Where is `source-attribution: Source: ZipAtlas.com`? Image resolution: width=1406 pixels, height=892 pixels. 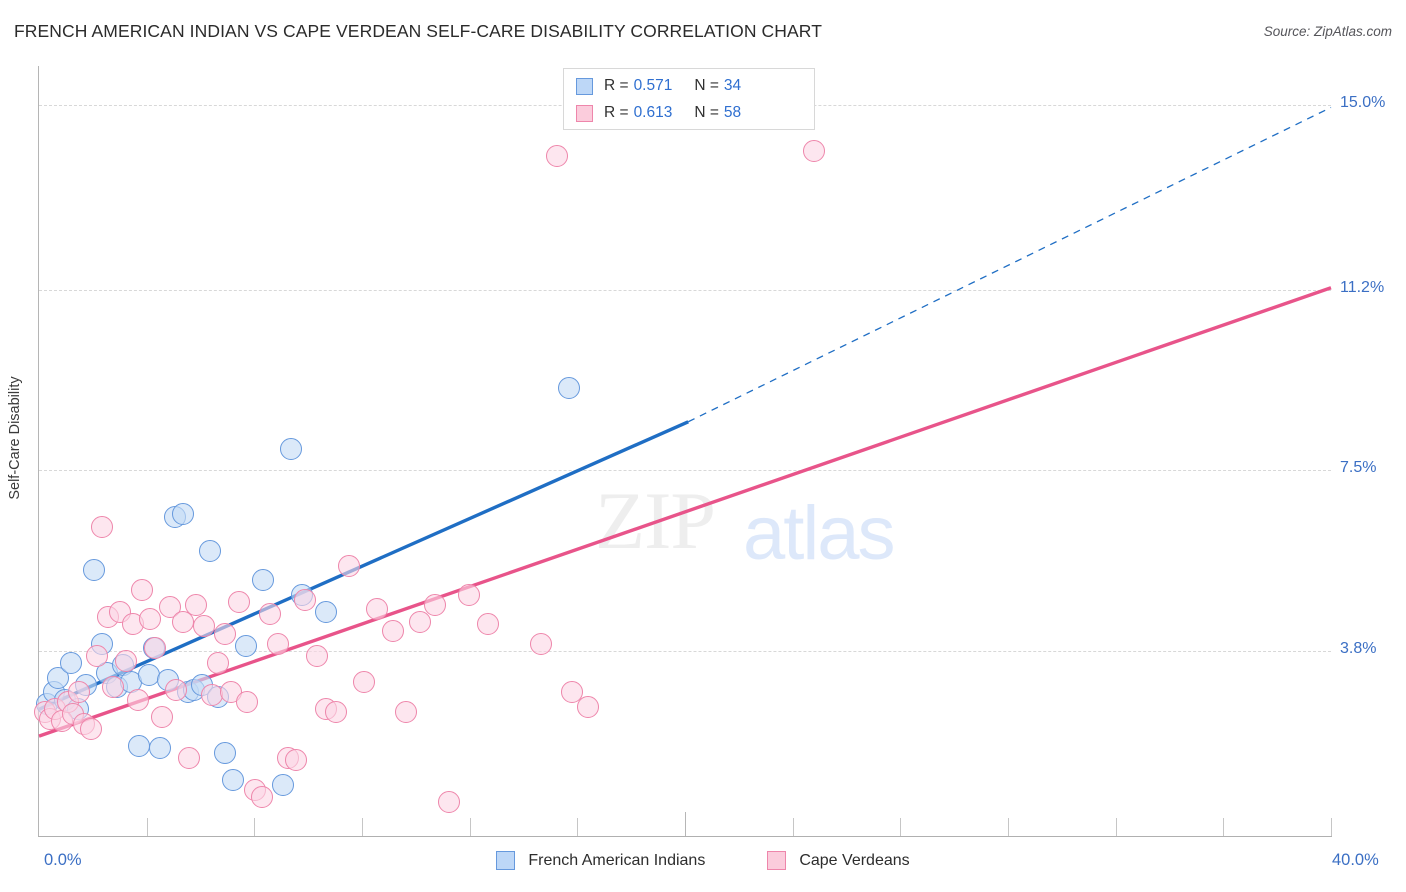 source-attribution: Source: ZipAtlas.com is located at coordinates (1327, 31).